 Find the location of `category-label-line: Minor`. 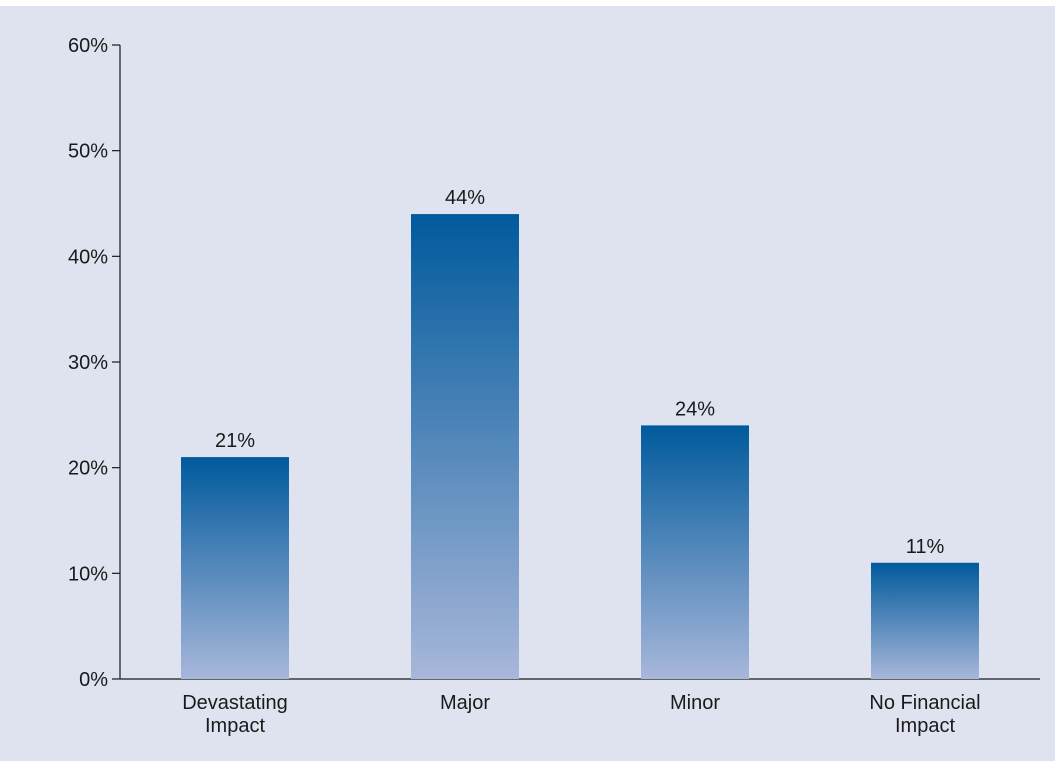

category-label-line: Minor is located at coordinates (695, 703).